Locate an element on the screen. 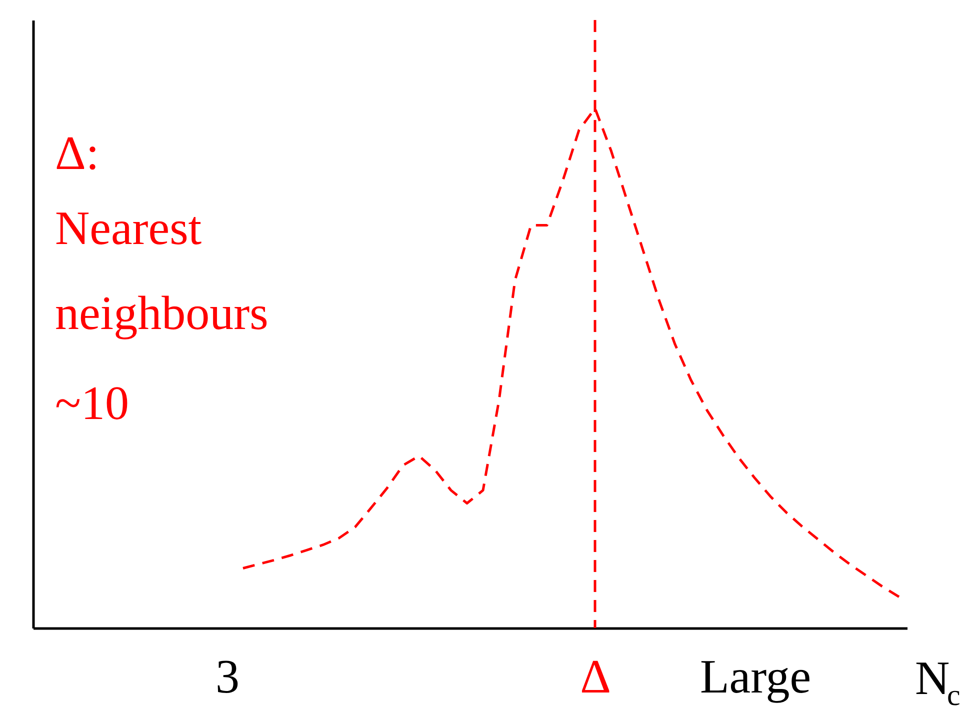  text: Δ: is located at coordinates (77, 153).